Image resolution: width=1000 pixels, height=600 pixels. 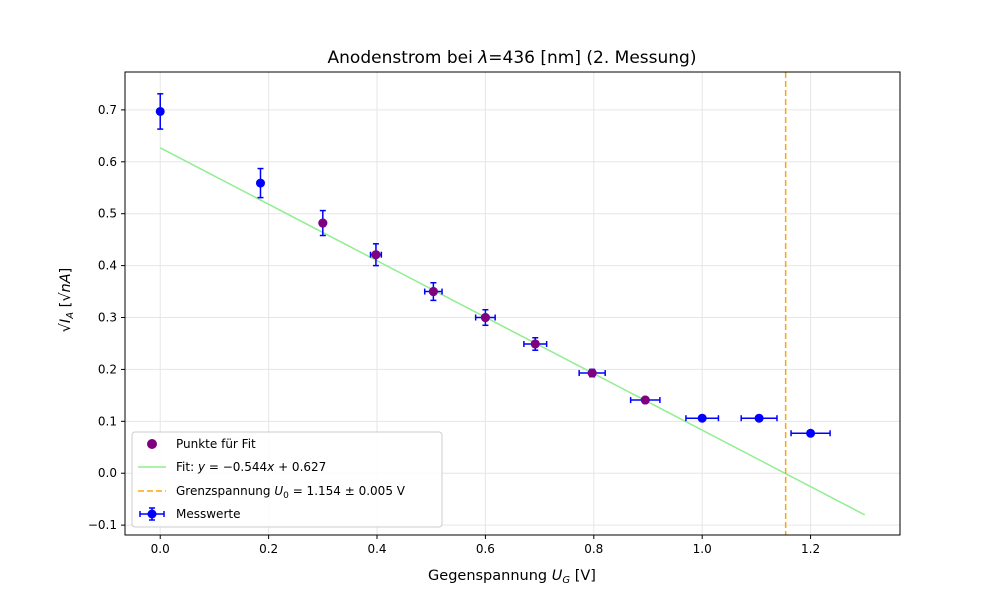 I want to click on legend-marker-fit-points, so click(x=152, y=444).